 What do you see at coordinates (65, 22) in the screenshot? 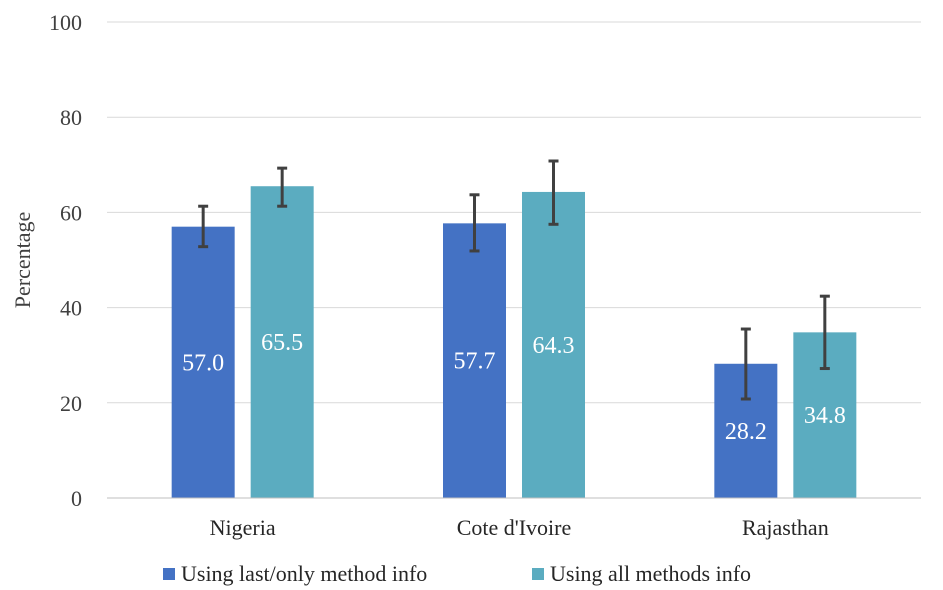
I see `y-tick-label: 100` at bounding box center [65, 22].